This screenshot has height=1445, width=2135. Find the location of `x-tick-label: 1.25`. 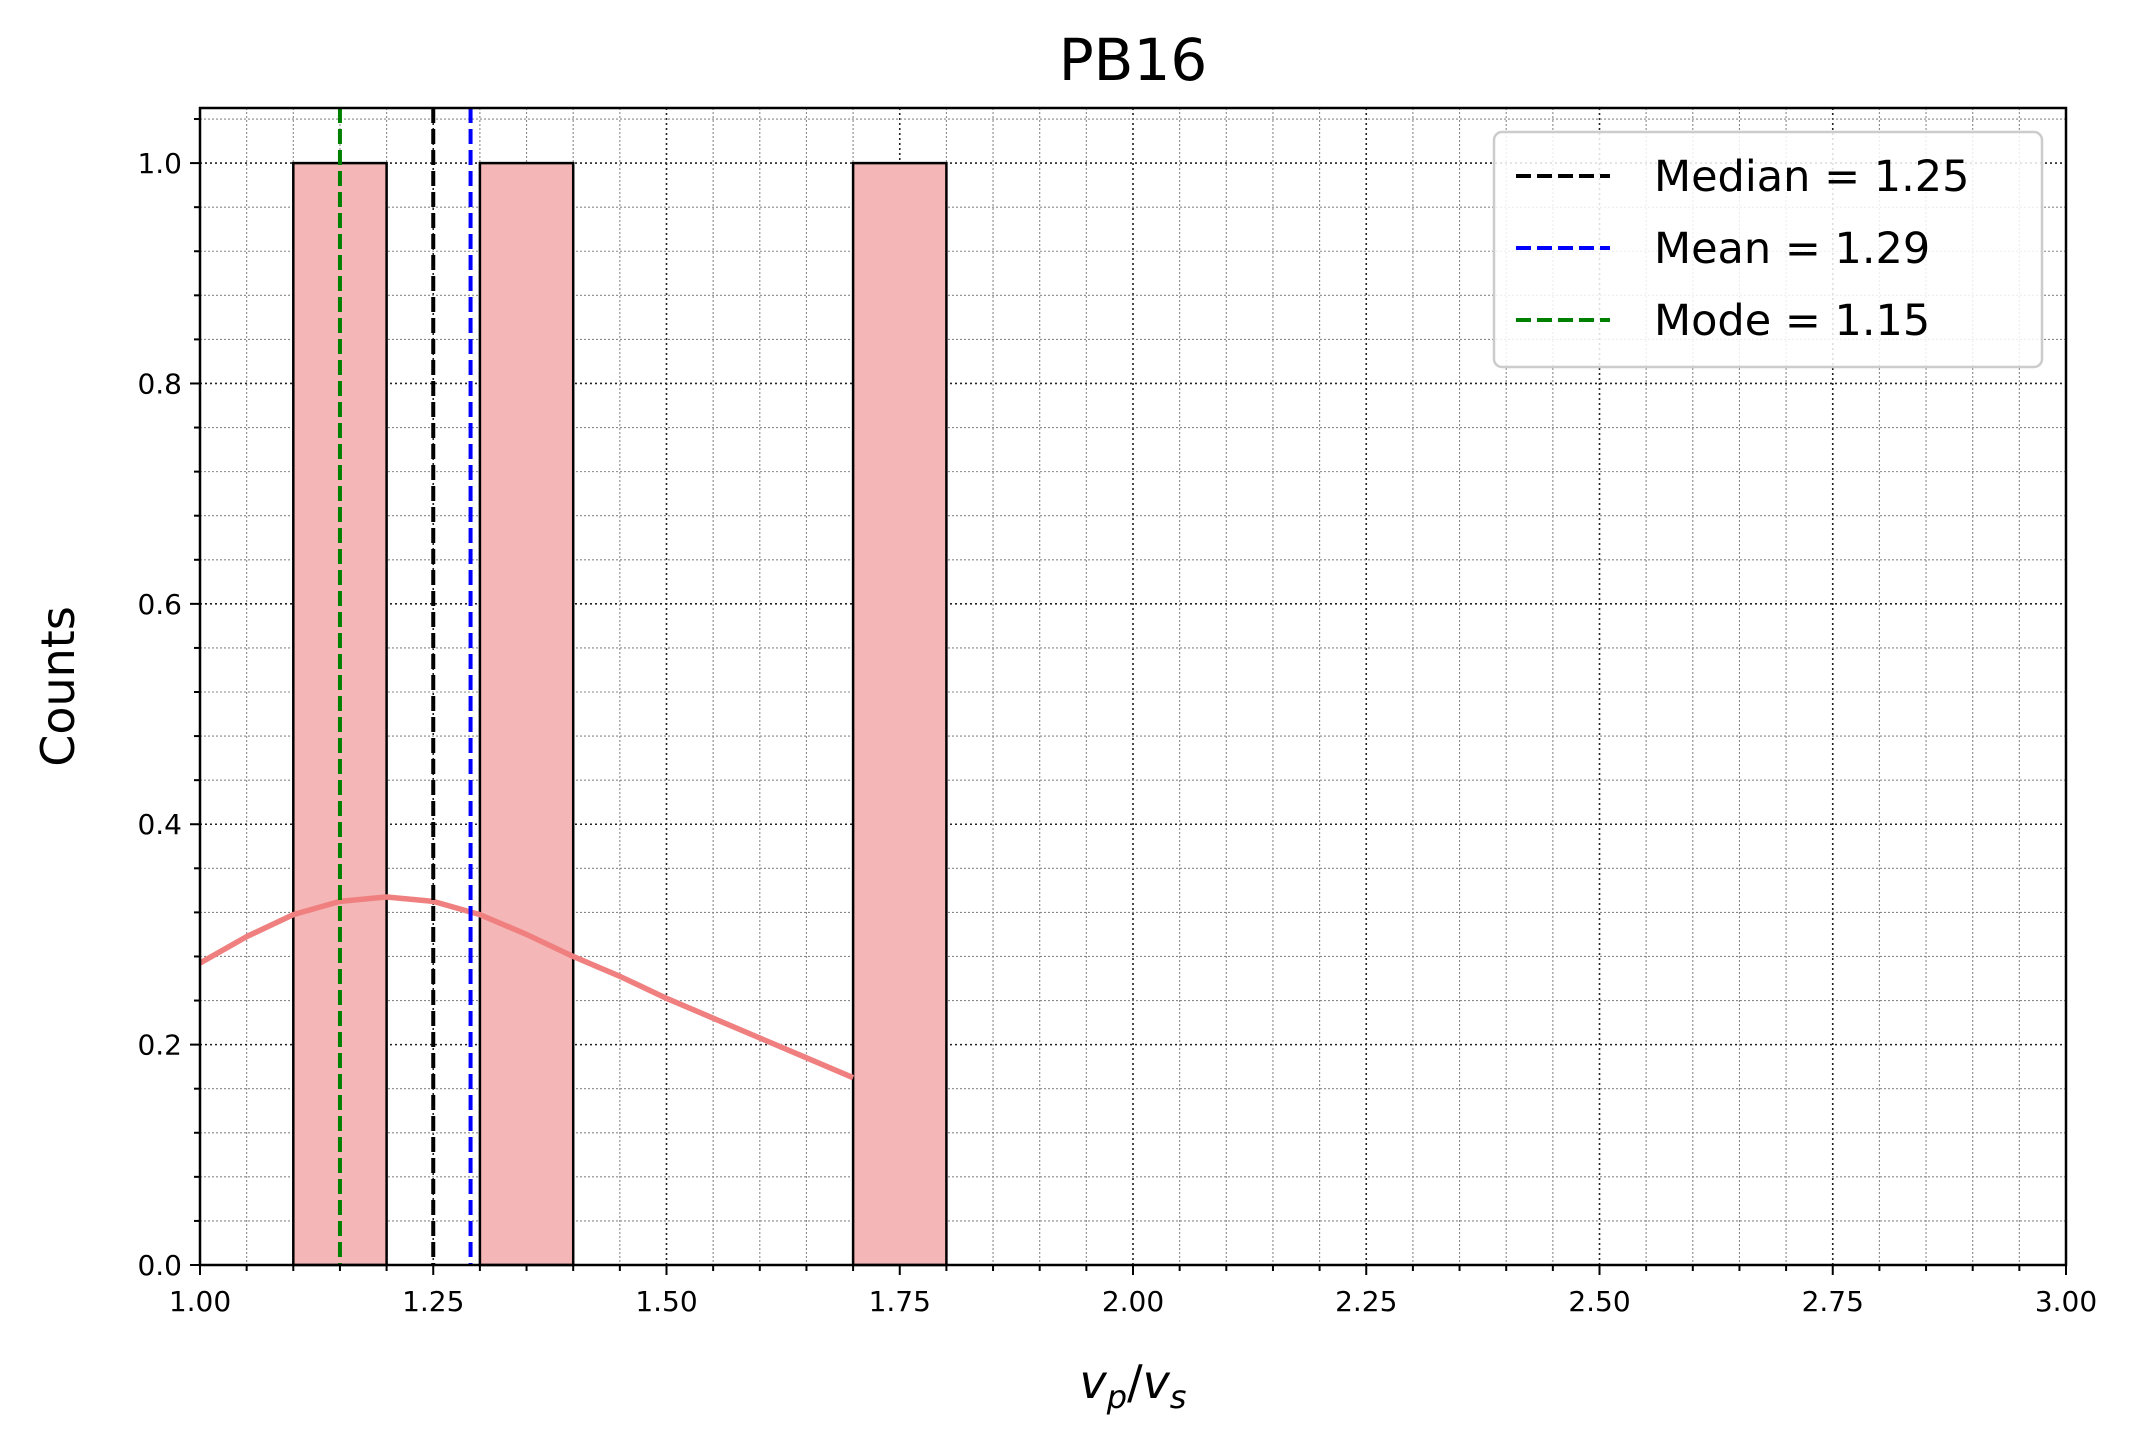

x-tick-label: 1.25 is located at coordinates (433, 1301).